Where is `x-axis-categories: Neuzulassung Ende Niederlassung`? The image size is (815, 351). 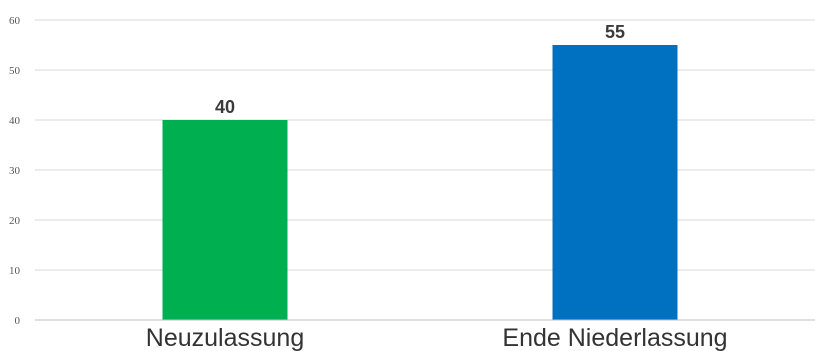 x-axis-categories: Neuzulassung Ende Niederlassung is located at coordinates (437, 337).